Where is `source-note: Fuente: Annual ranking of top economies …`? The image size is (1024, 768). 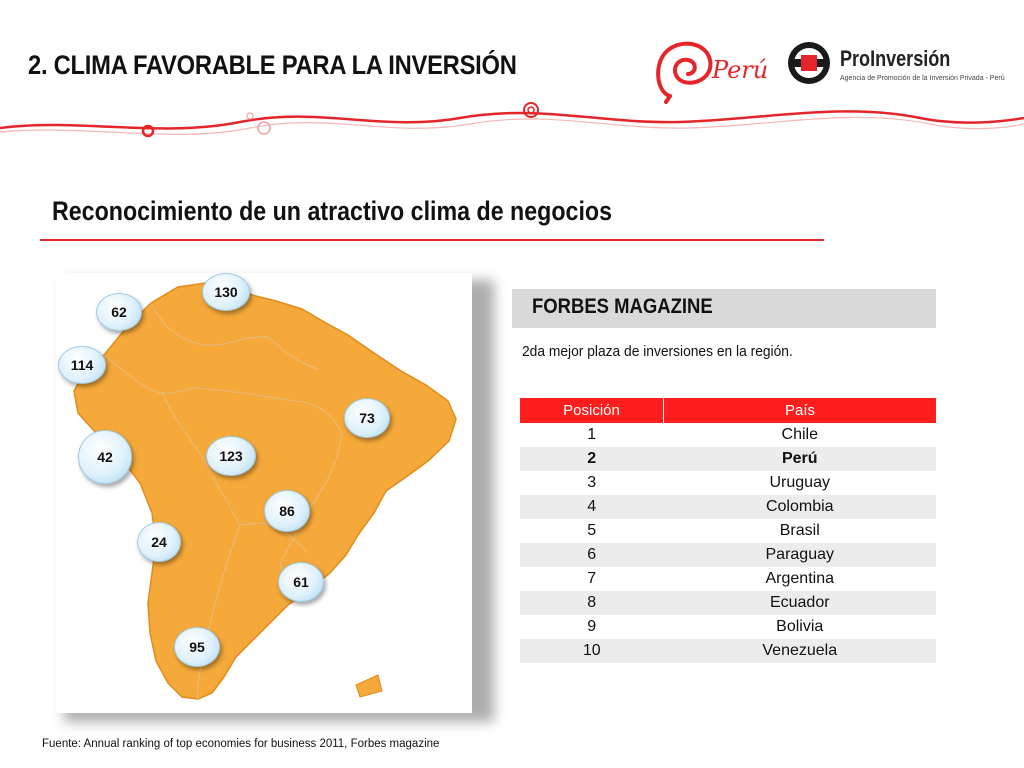
source-note: Fuente: Annual ranking of top economies … is located at coordinates (241, 744).